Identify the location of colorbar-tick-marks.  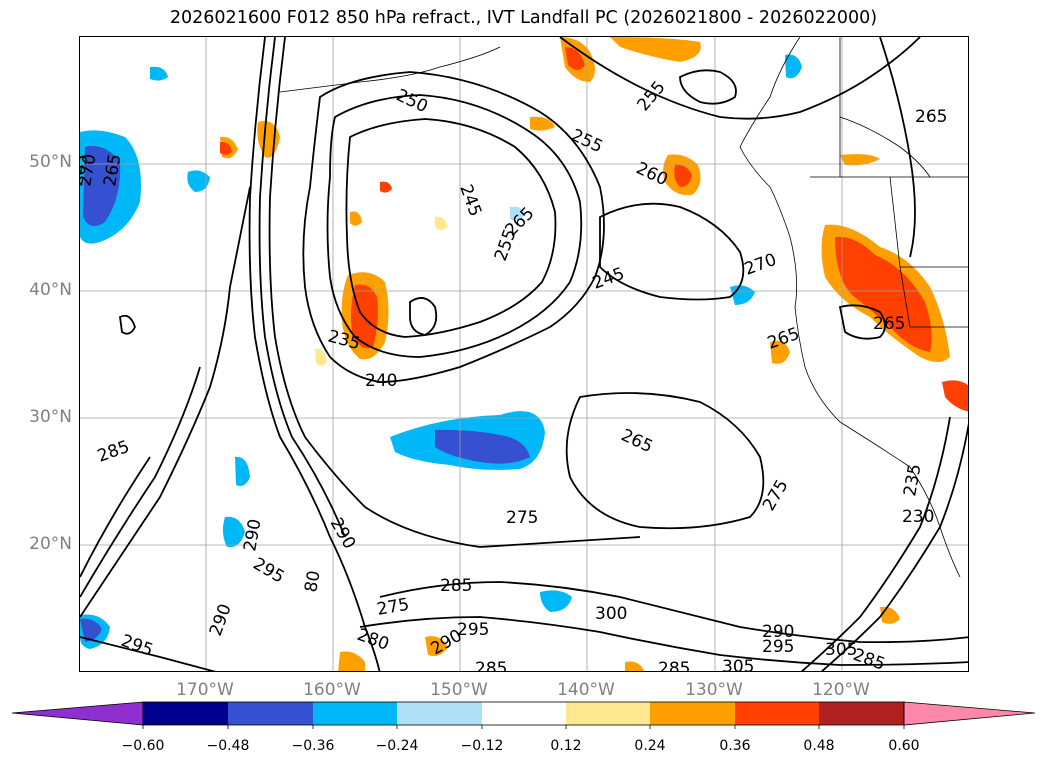
(523, 727).